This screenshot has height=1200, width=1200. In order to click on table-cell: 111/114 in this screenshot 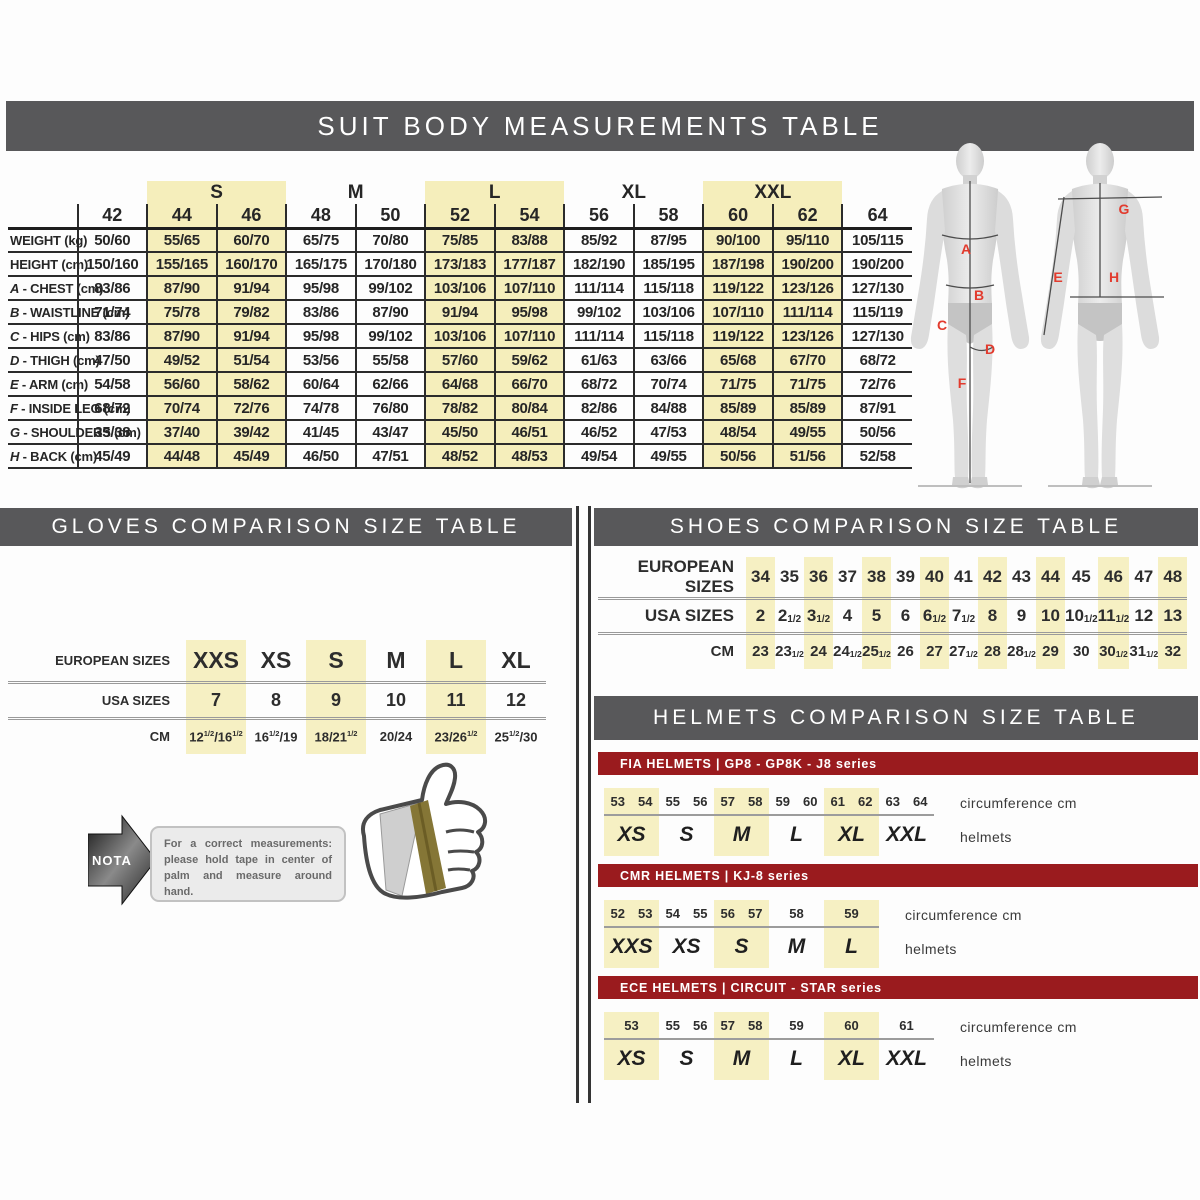, I will do `click(807, 312)`.